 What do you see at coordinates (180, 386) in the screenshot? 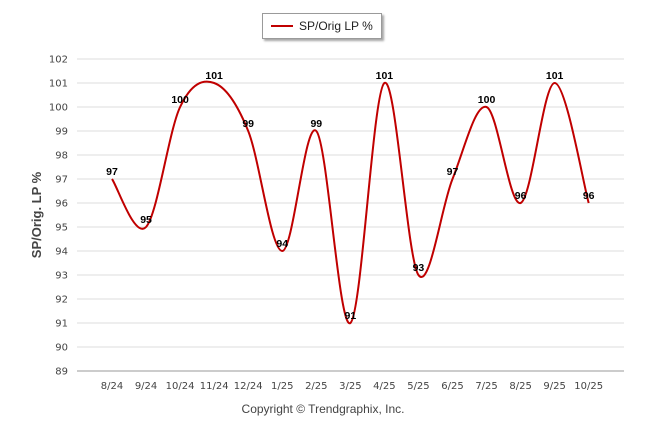
I see `x-tick-label: 10/24` at bounding box center [180, 386].